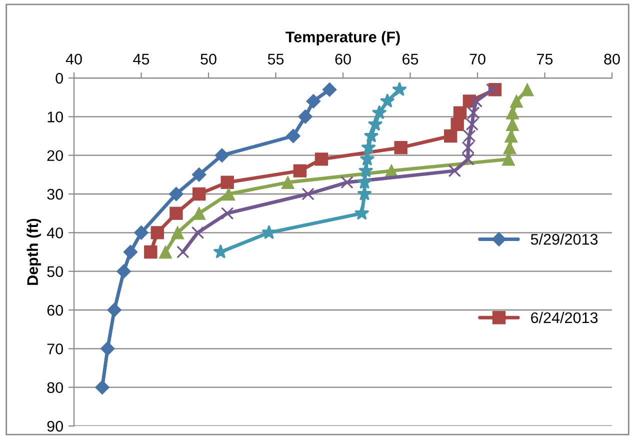 The height and width of the screenshot is (439, 635). I want to click on x-tick-label: 55, so click(276, 59).